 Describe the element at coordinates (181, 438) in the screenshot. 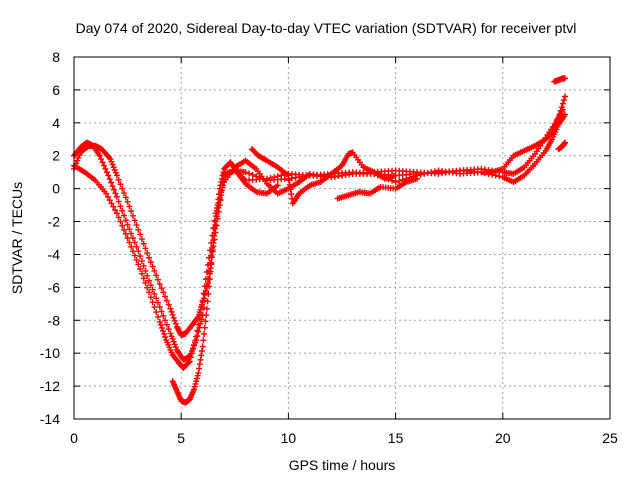

I see `x-tick-label: 5` at that location.